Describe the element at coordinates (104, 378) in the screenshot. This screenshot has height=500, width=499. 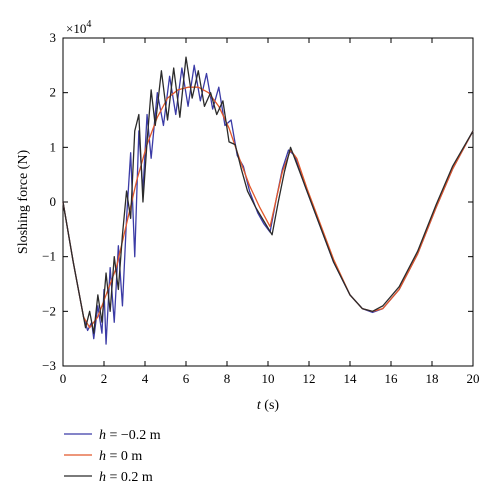
I see `x-tick-label: 2` at that location.